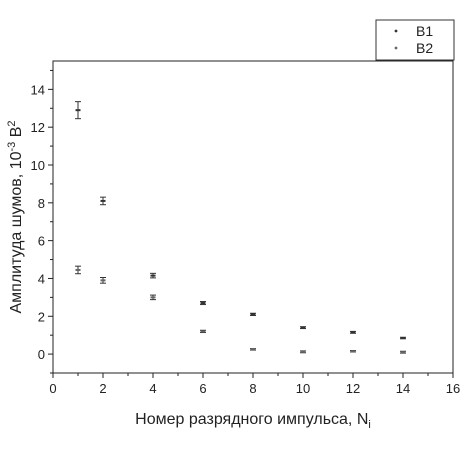 This screenshot has width=467, height=452. I want to click on x-tick-label: 6, so click(202, 388).